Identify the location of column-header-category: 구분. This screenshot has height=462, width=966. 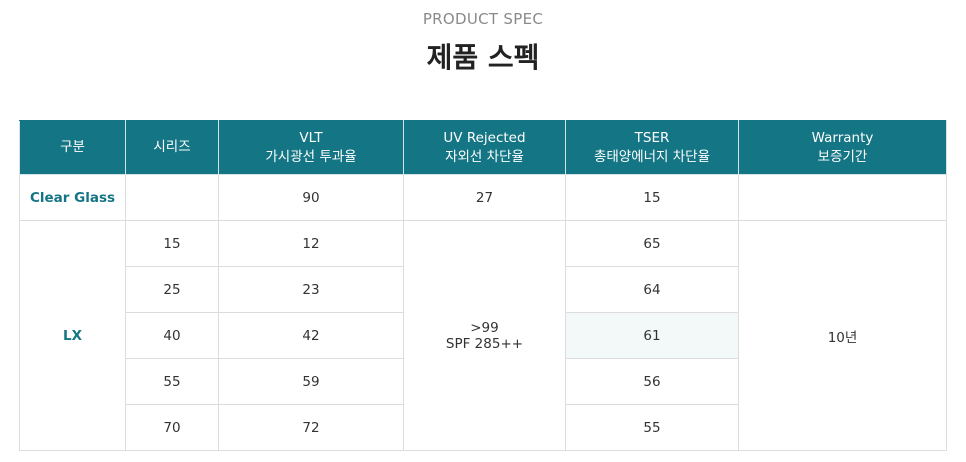
(72, 147).